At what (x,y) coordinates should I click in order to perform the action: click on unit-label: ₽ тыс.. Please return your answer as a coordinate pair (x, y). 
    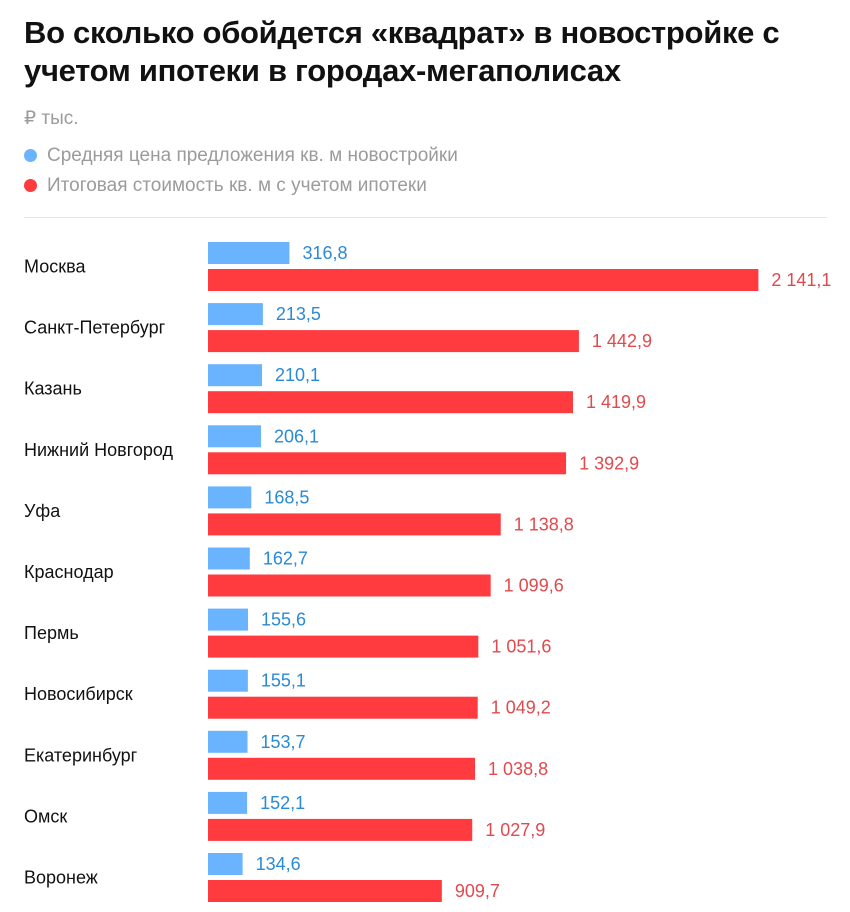
    Looking at the image, I should click on (51, 118).